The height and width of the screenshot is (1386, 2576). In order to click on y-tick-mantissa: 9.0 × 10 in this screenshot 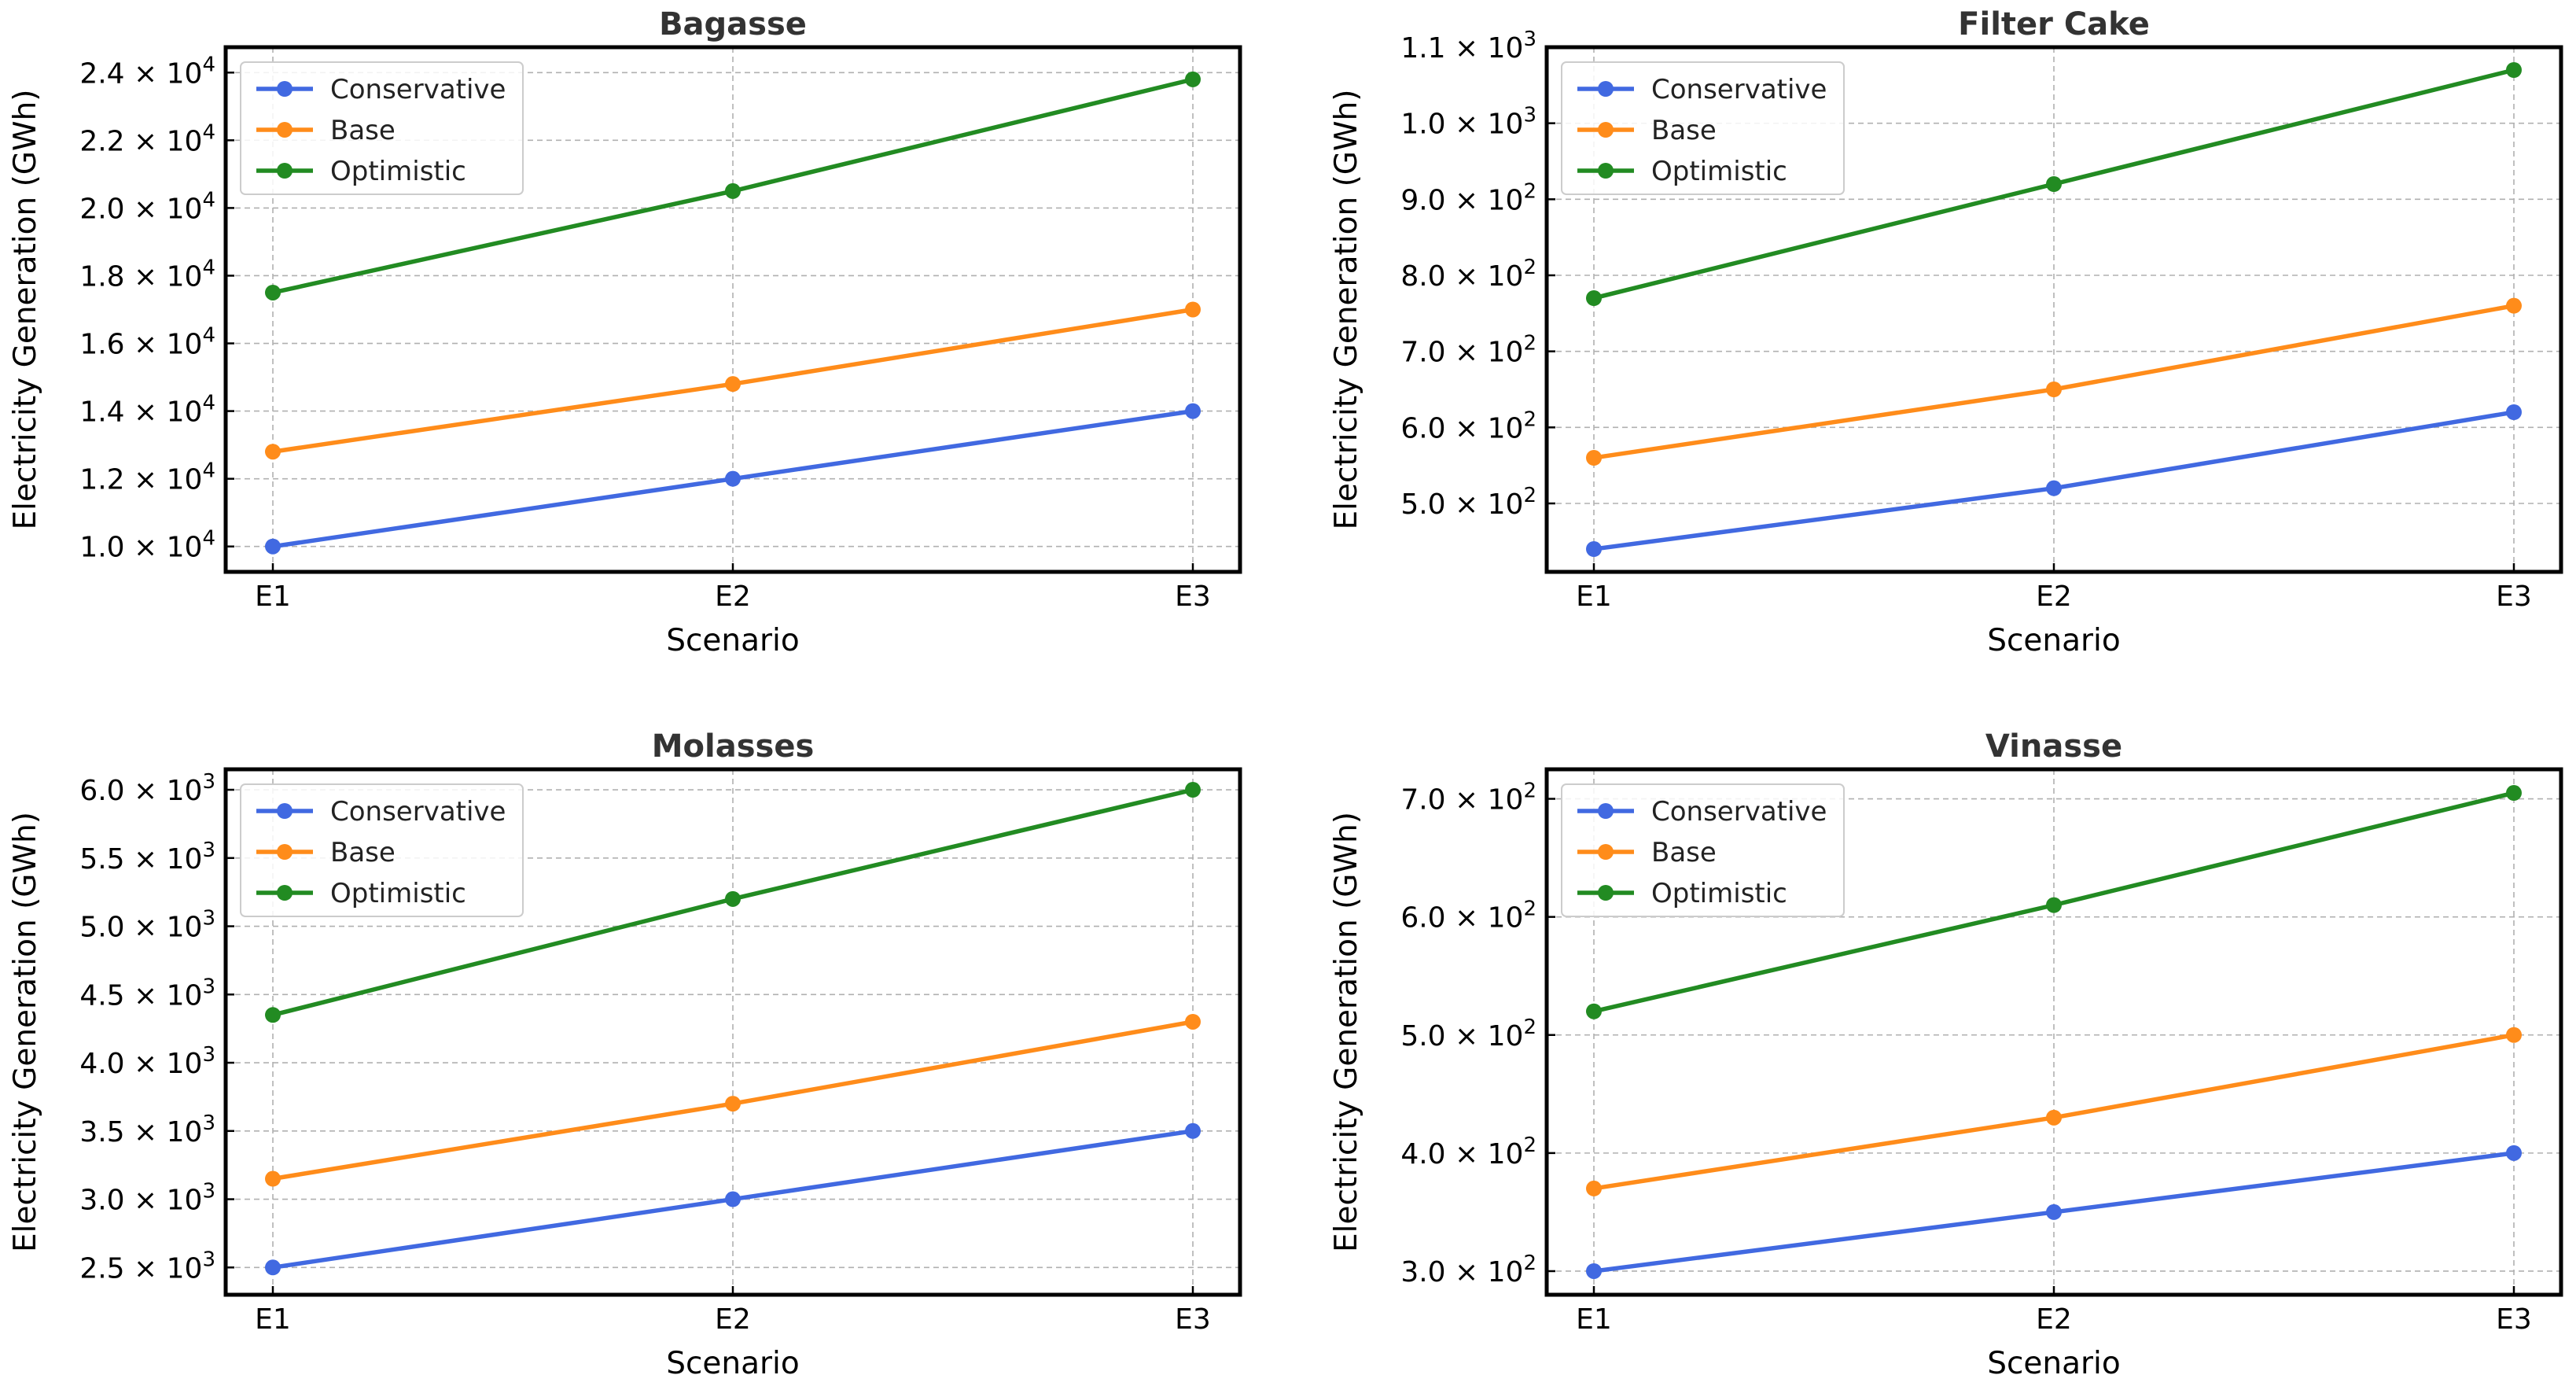, I will do `click(1462, 200)`.